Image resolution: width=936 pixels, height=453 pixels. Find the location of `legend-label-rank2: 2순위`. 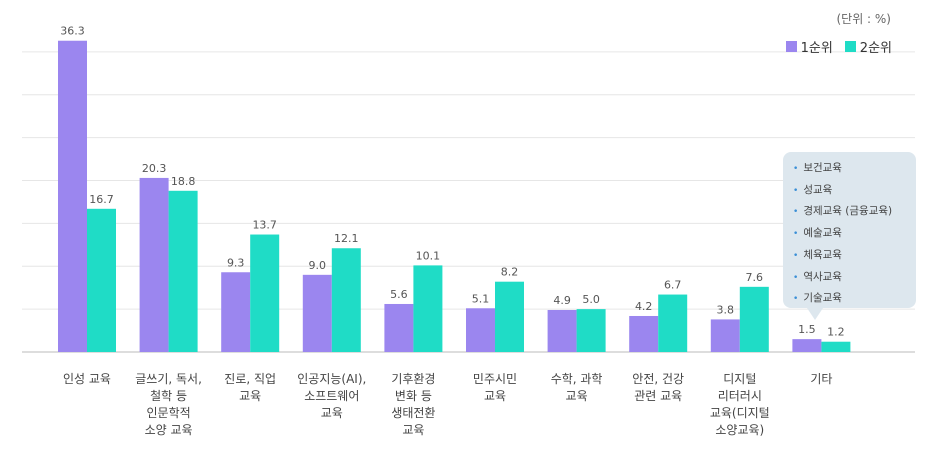

legend-label-rank2: 2순위 is located at coordinates (875, 48).